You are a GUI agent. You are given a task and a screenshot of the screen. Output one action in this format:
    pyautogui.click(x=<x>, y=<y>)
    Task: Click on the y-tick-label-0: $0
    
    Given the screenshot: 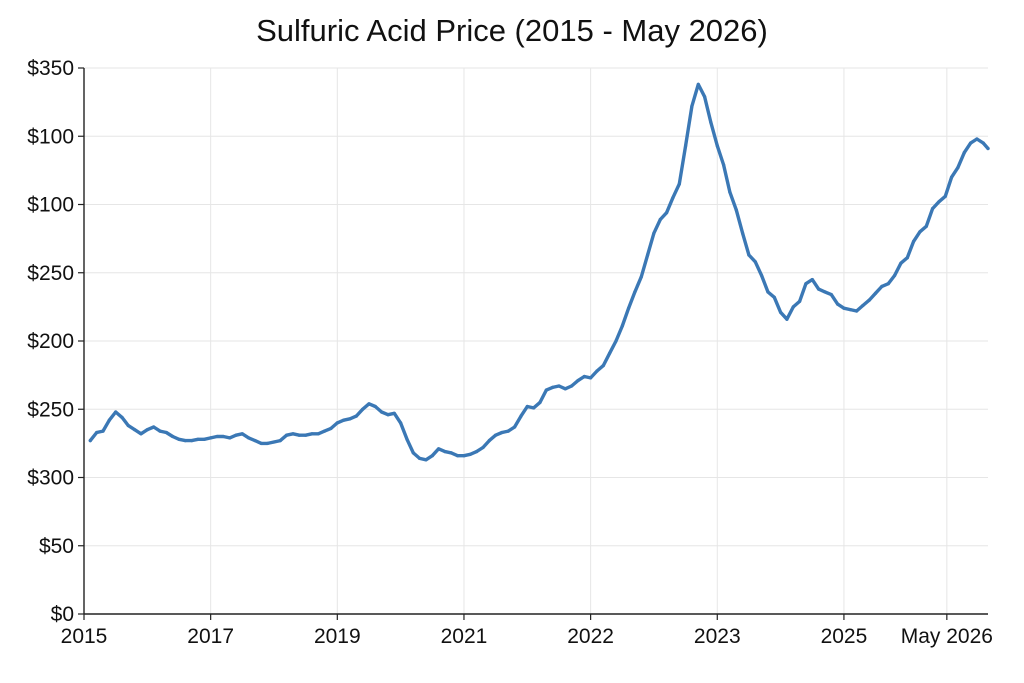 What is the action you would take?
    pyautogui.click(x=62, y=614)
    